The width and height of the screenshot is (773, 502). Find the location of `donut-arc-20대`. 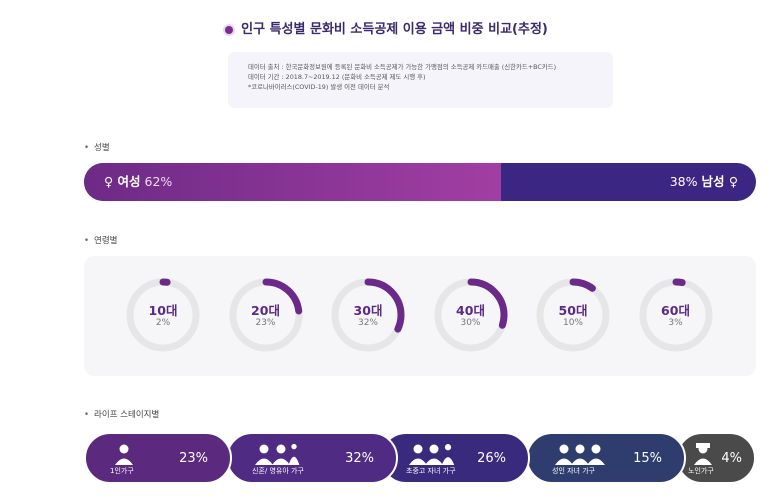

donut-arc-20대 is located at coordinates (265, 315).